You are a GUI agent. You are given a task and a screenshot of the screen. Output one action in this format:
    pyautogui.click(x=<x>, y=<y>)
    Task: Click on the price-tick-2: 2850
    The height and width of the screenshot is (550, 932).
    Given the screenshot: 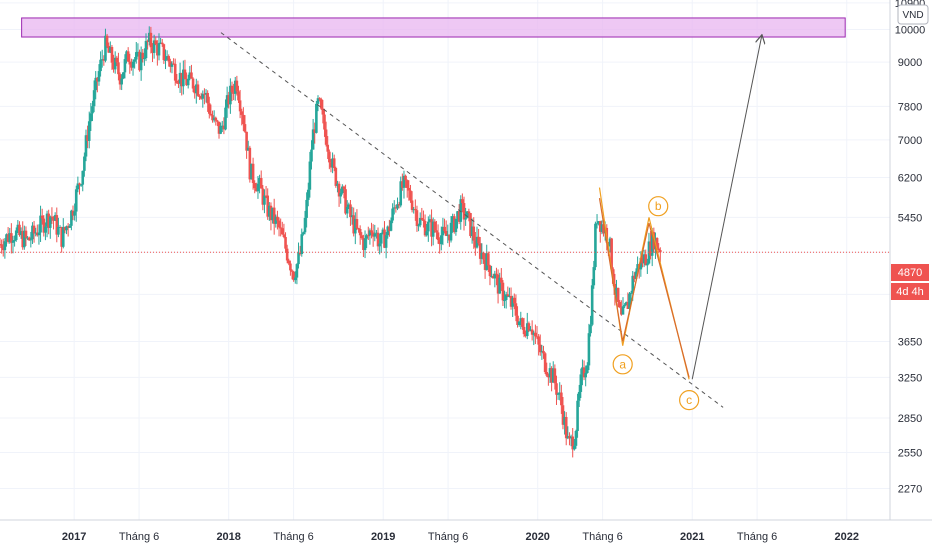 What is the action you would take?
    pyautogui.click(x=910, y=419)
    